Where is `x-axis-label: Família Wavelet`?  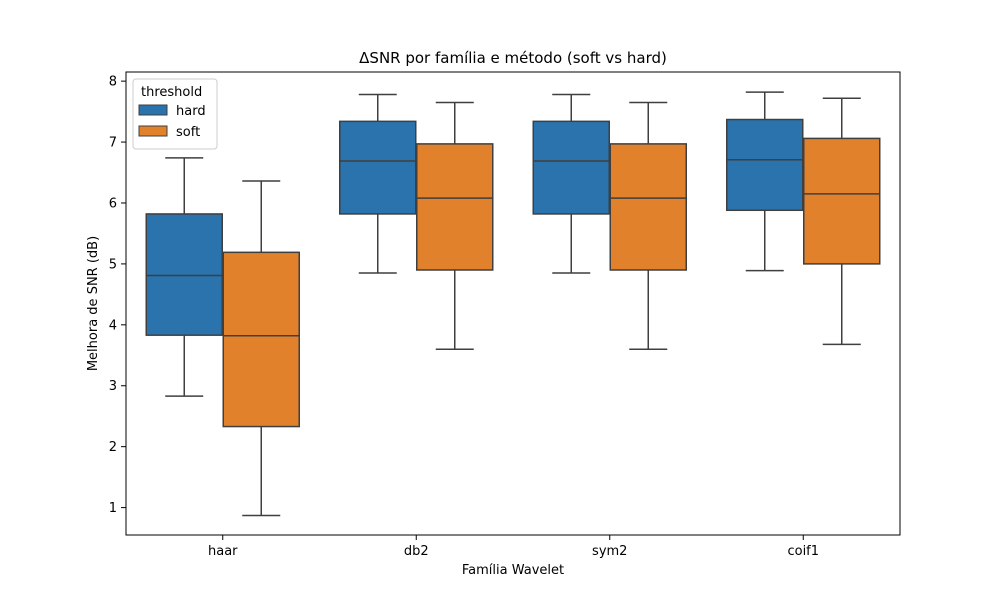 x-axis-label: Família Wavelet is located at coordinates (513, 570).